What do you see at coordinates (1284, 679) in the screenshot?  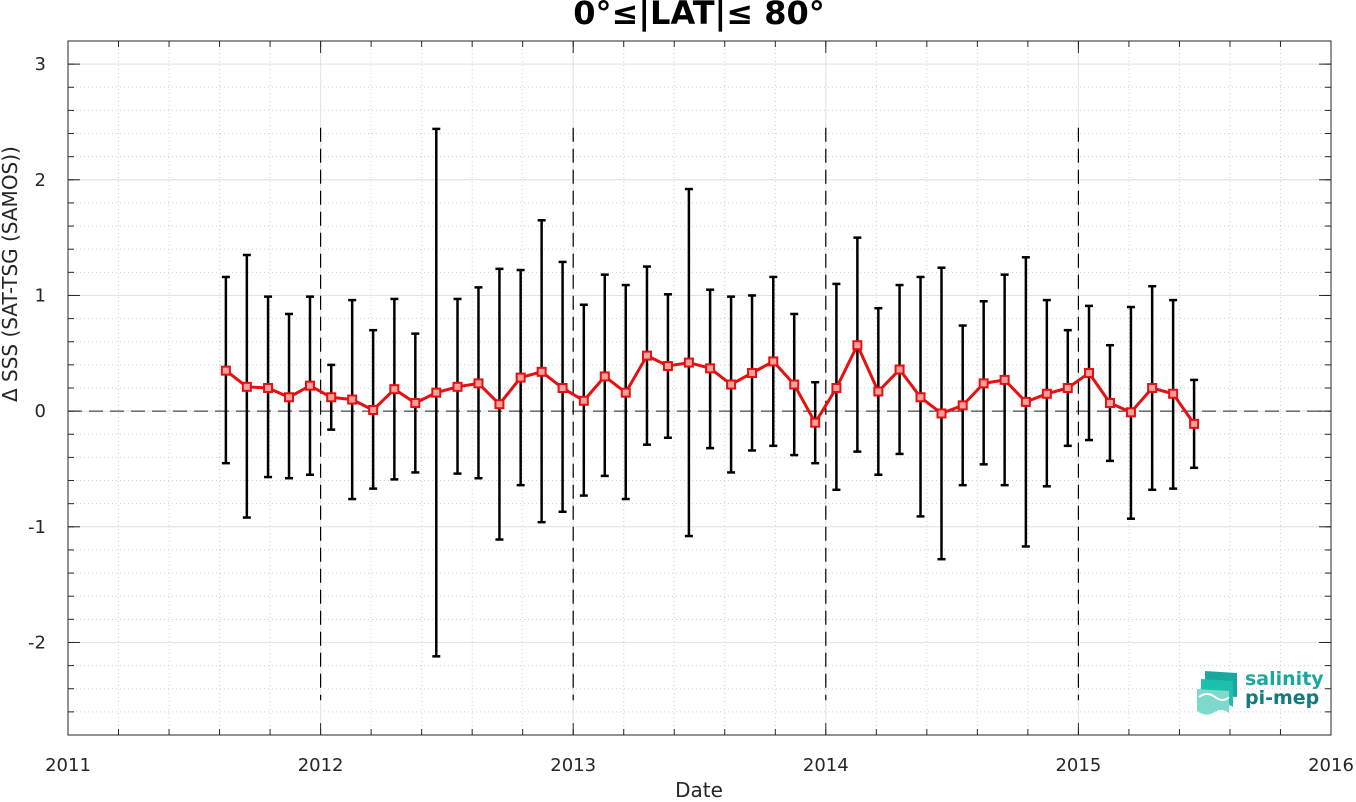 I see `logo-text-salinity: salinity` at bounding box center [1284, 679].